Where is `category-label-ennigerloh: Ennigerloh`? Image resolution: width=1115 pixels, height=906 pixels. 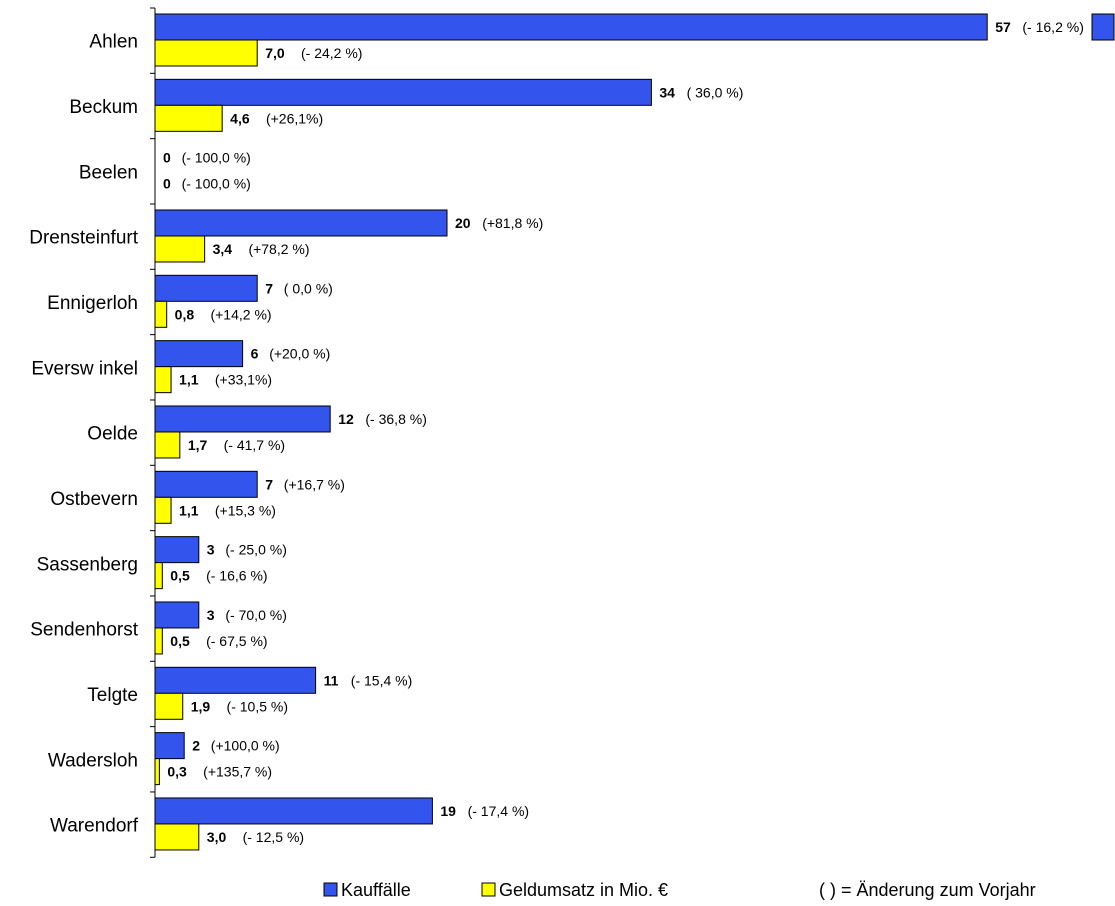
category-label-ennigerloh: Ennigerloh is located at coordinates (92, 303).